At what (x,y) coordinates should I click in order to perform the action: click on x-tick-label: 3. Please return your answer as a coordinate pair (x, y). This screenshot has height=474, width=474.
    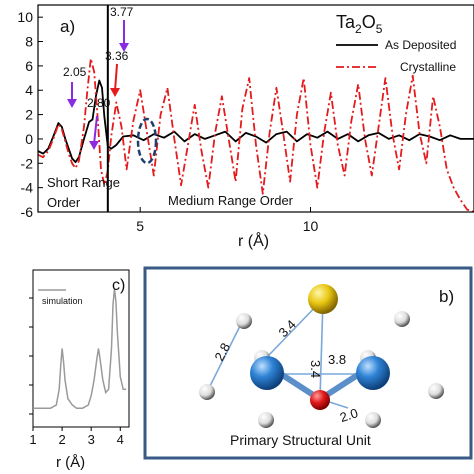
    Looking at the image, I should click on (91, 439).